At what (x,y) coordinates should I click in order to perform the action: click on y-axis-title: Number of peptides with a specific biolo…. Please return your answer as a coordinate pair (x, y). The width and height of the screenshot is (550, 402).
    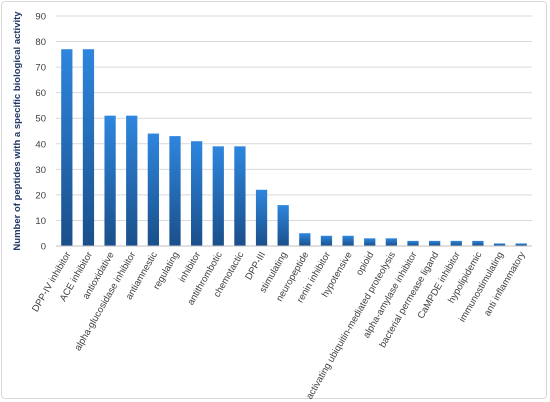
    Looking at the image, I should click on (17, 131).